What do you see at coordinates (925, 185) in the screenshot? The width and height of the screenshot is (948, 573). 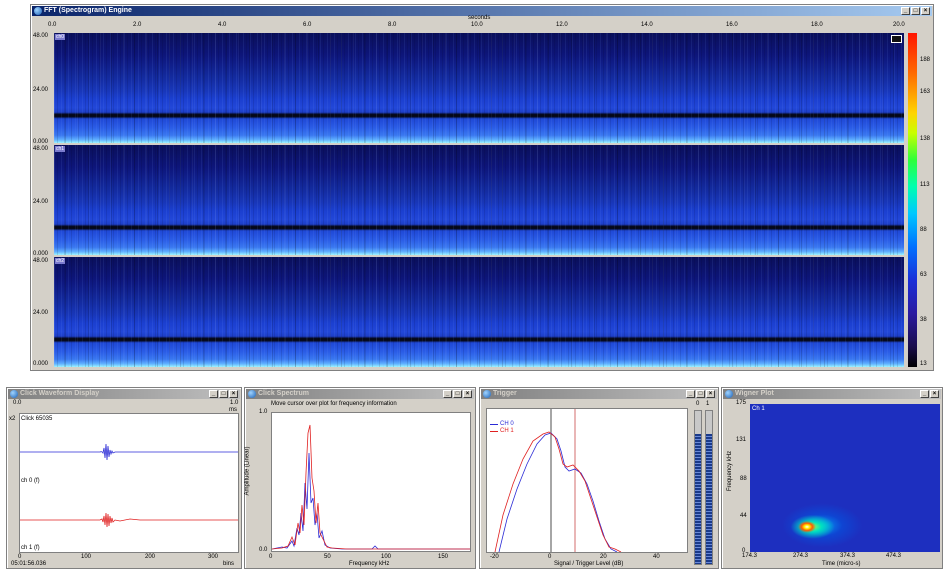 I see `colorbar-tick: 113` at bounding box center [925, 185].